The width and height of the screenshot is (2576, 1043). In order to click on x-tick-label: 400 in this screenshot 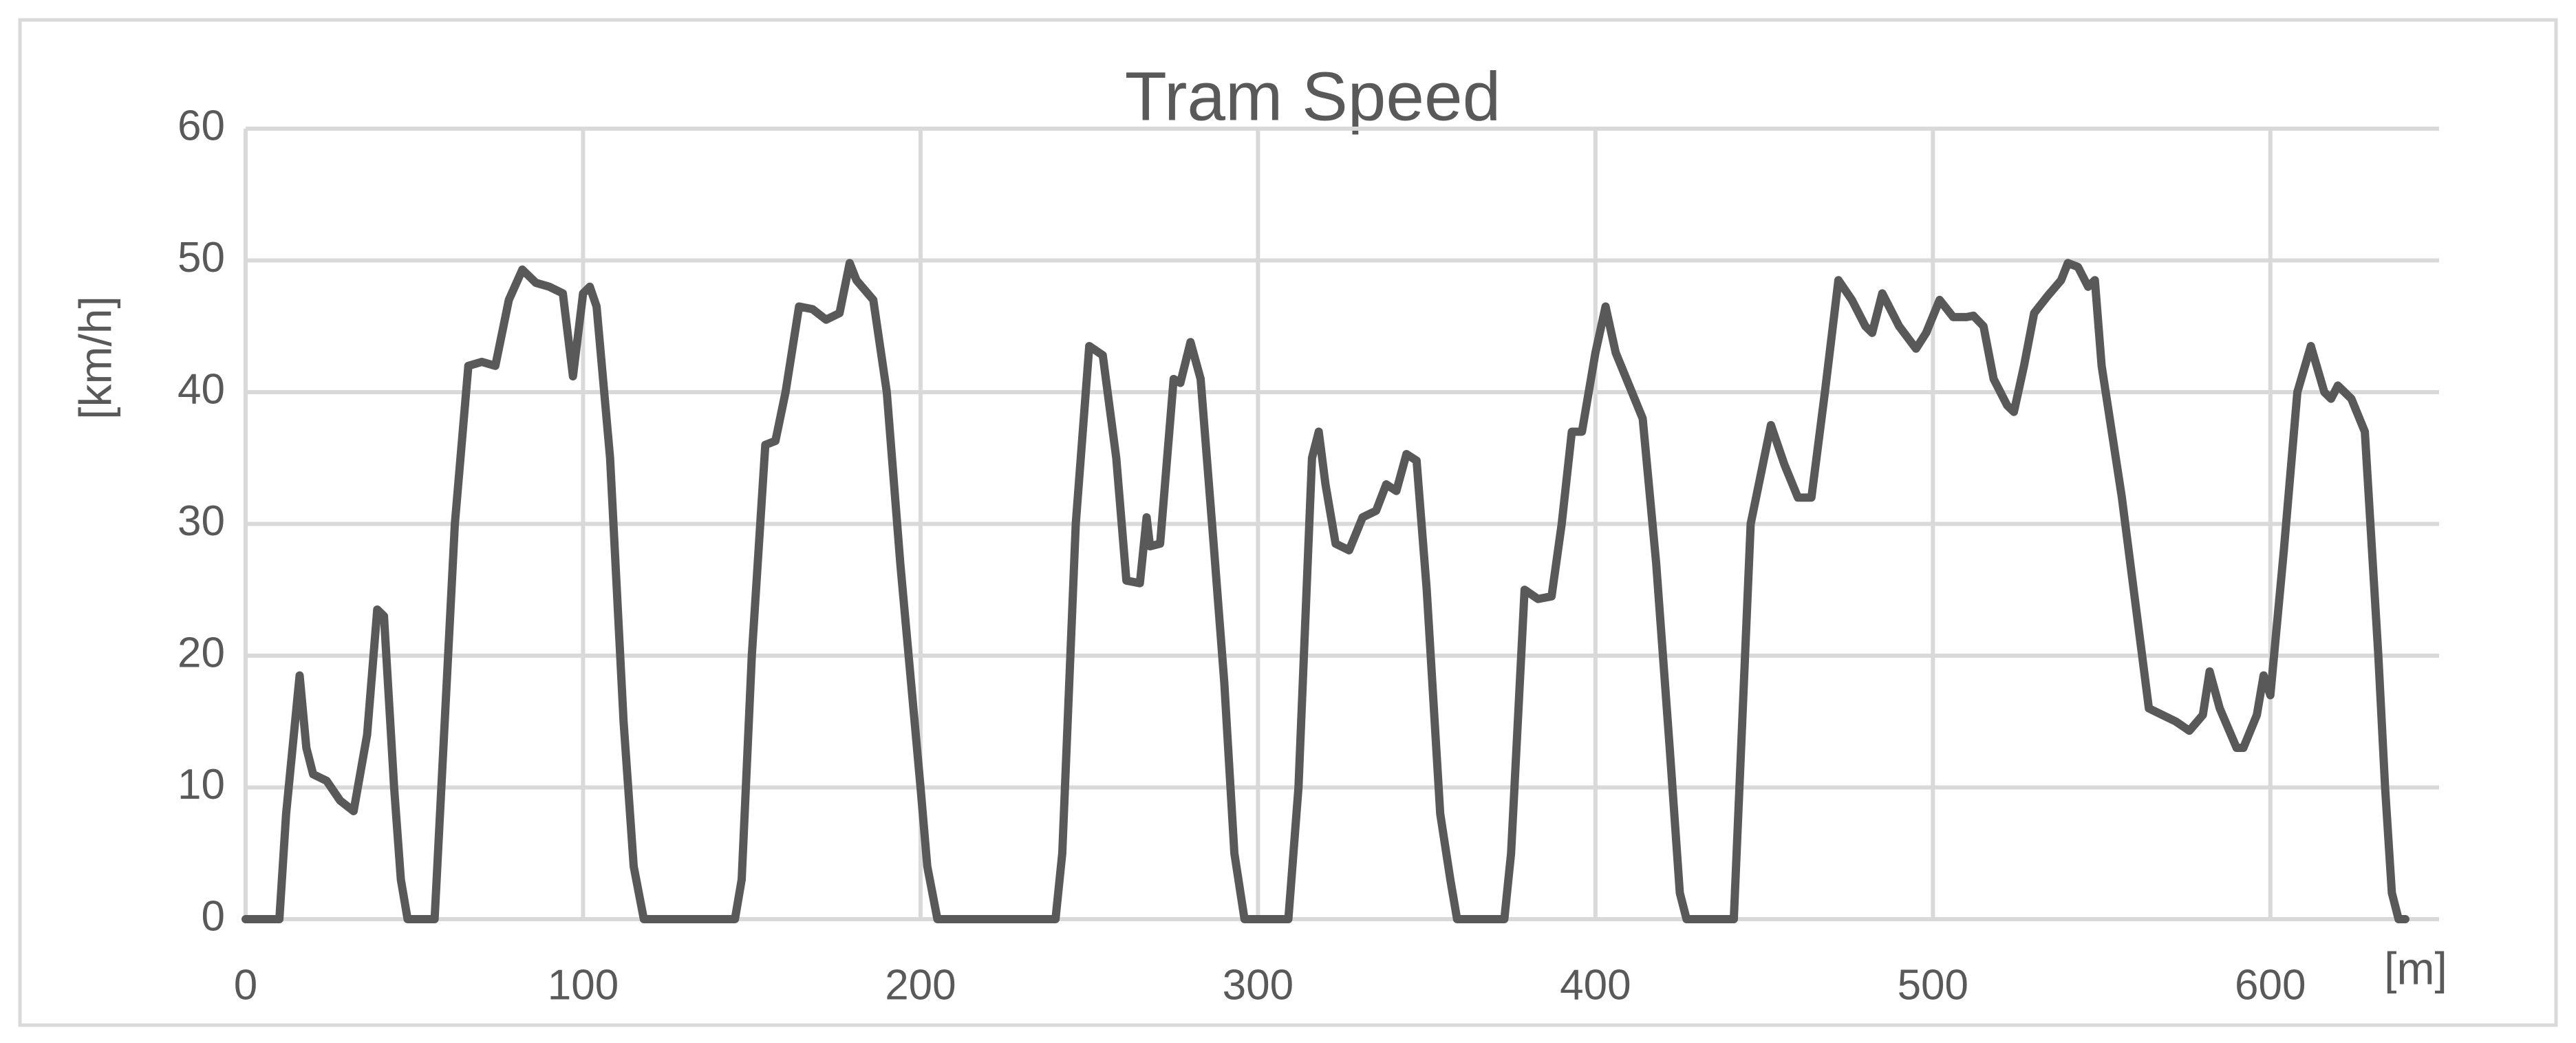, I will do `click(1595, 985)`.